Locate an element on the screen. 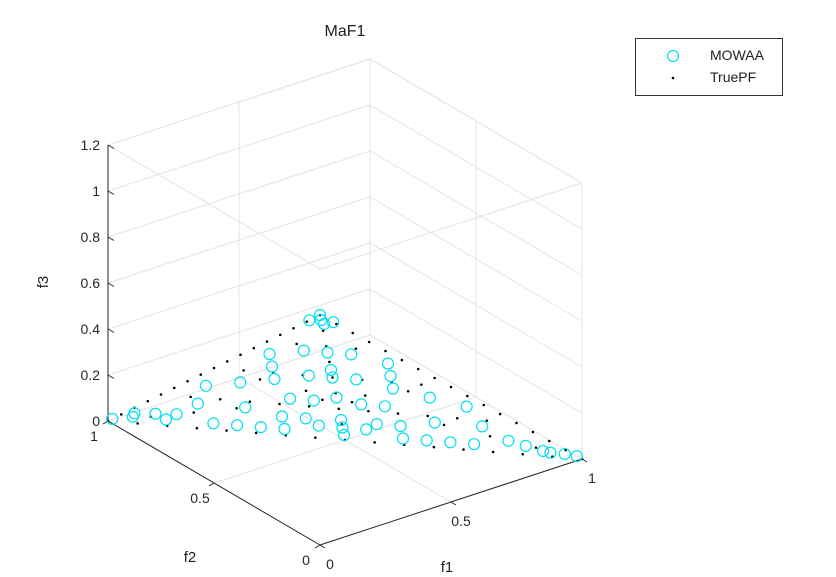  z-tick-label: 0.8 is located at coordinates (91, 237).